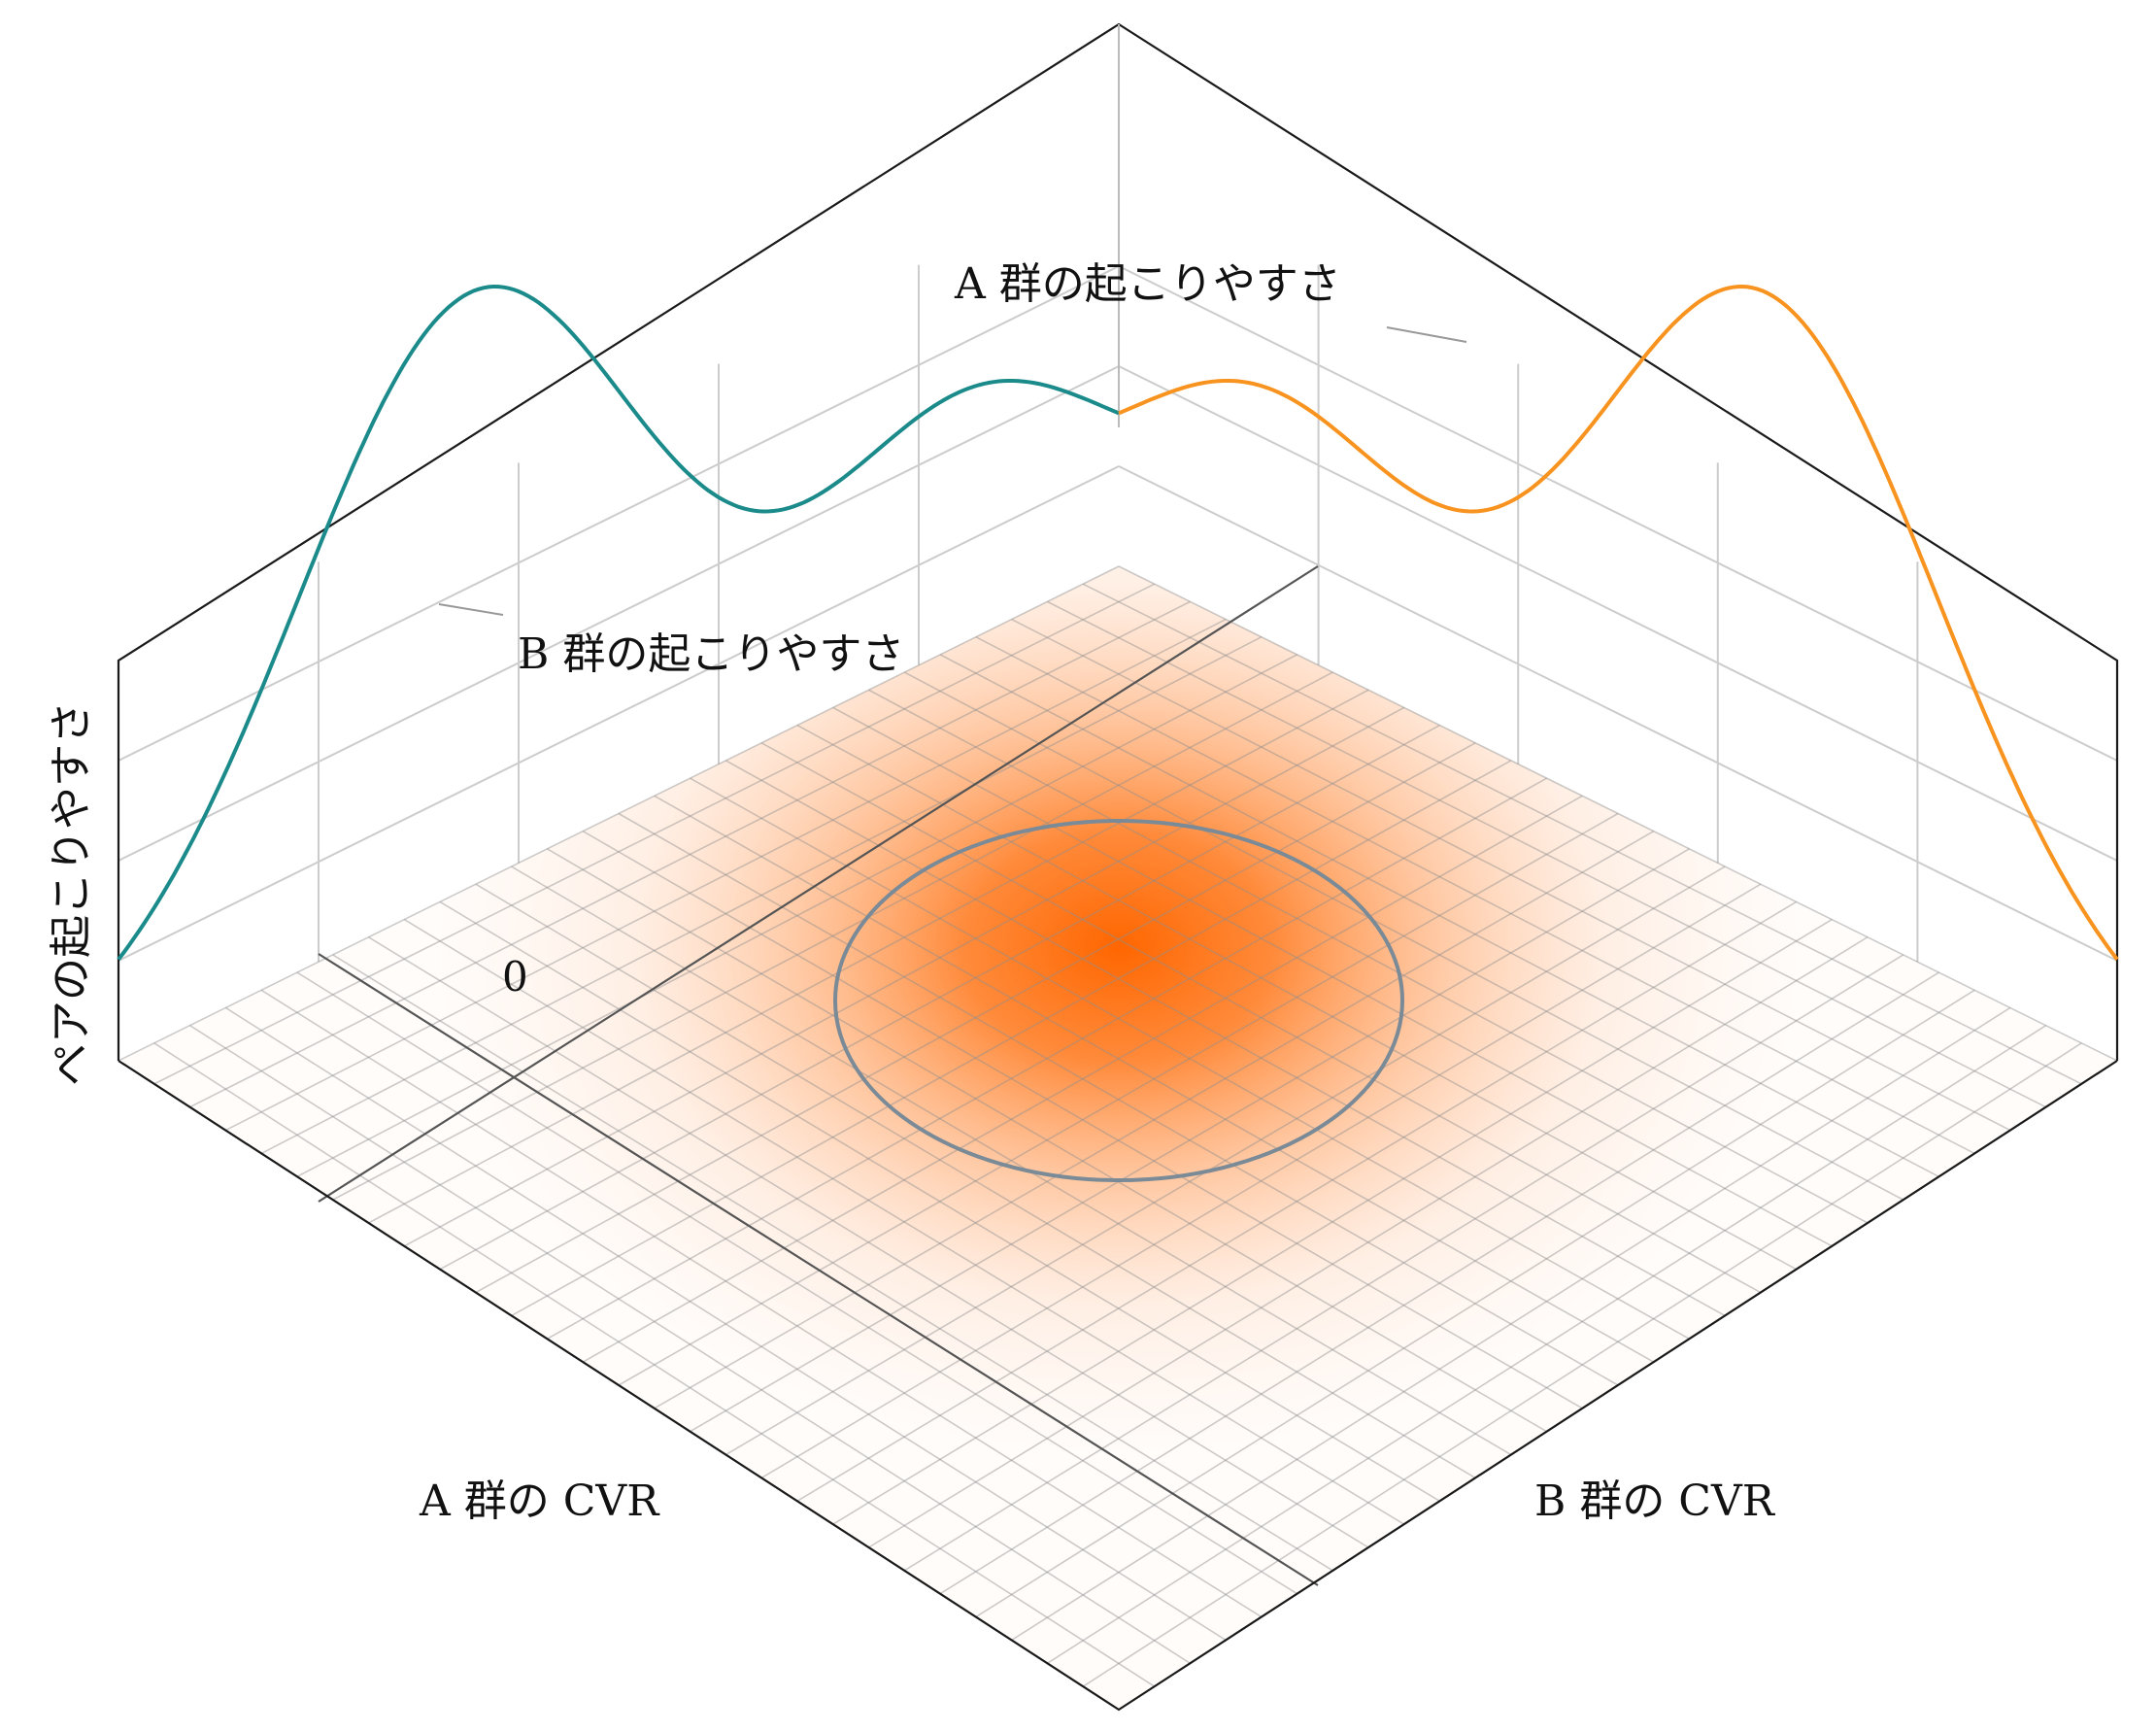 This screenshot has height=1731, width=2156. Describe the element at coordinates (1426, 334) in the screenshot. I see `a-label-leader` at that location.